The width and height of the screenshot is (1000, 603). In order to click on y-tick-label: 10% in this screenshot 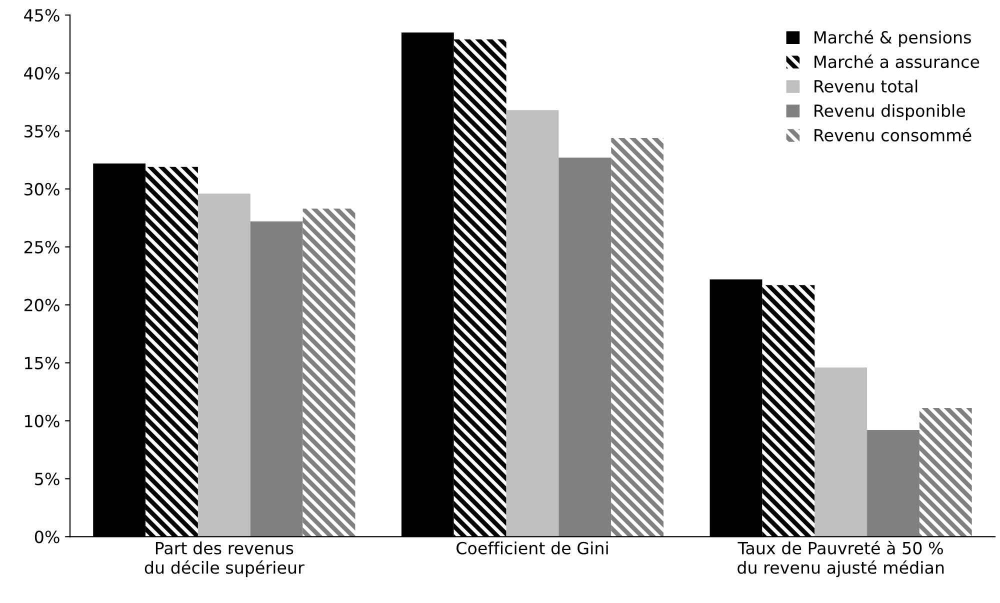, I will do `click(42, 421)`.